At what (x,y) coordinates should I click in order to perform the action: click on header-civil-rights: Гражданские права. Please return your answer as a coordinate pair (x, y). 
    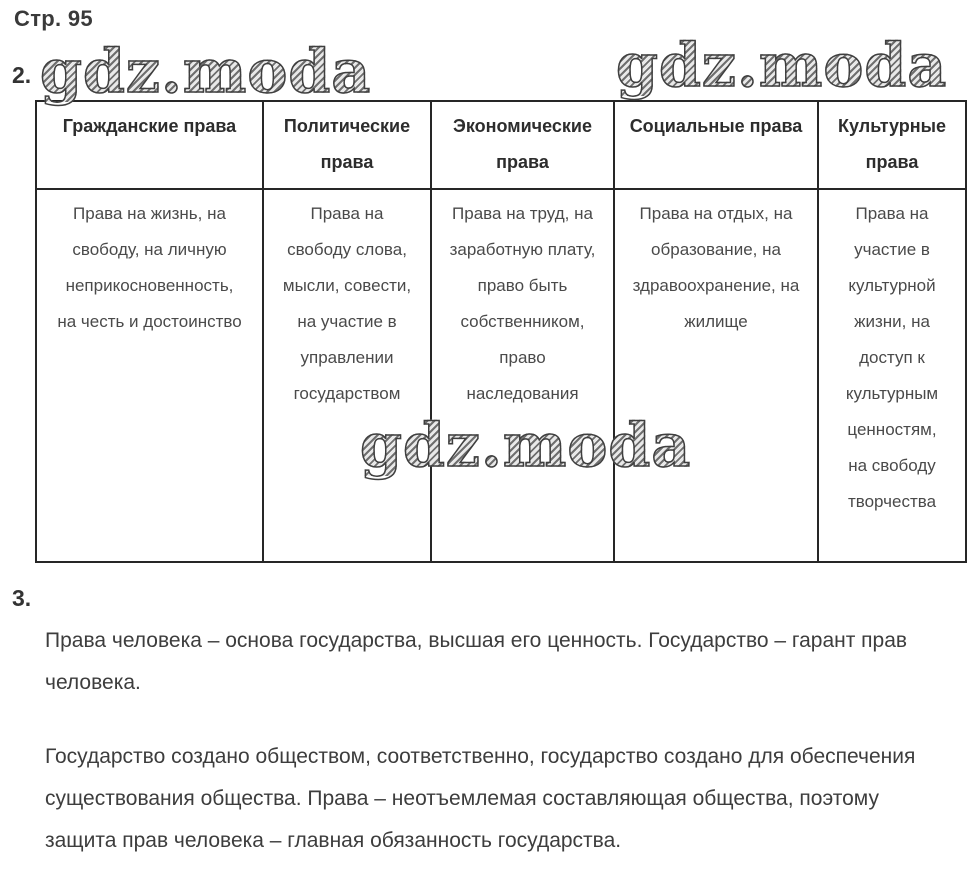
    Looking at the image, I should click on (149, 145).